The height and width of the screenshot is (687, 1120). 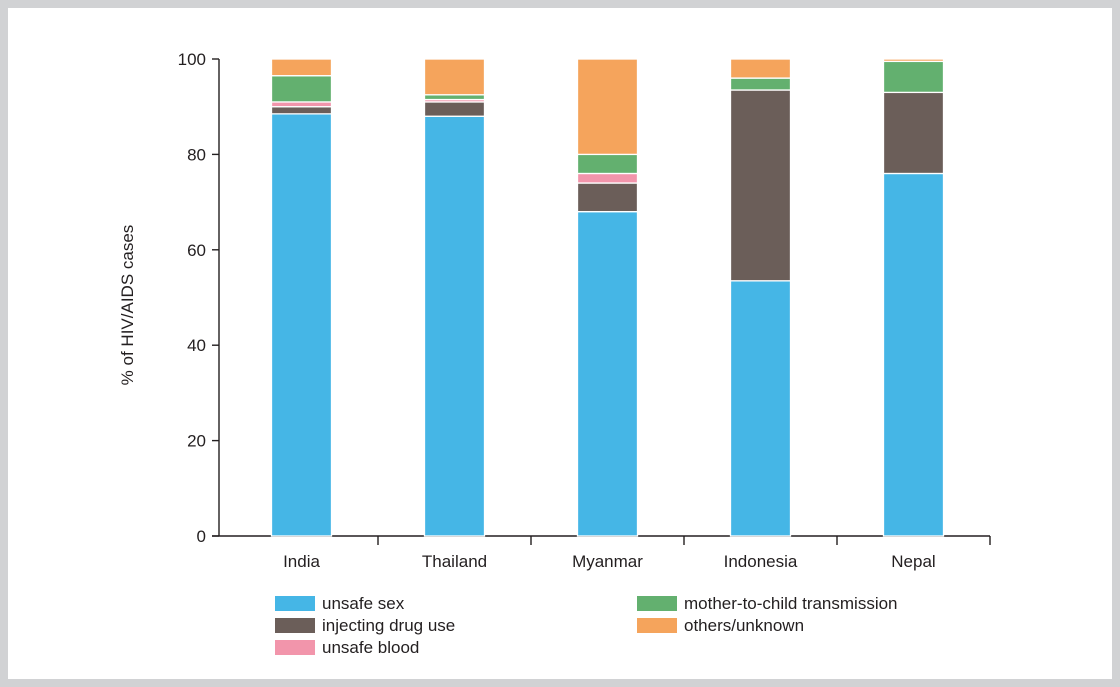 What do you see at coordinates (295, 625) in the screenshot?
I see `legend-swatch-injecting-drug-use` at bounding box center [295, 625].